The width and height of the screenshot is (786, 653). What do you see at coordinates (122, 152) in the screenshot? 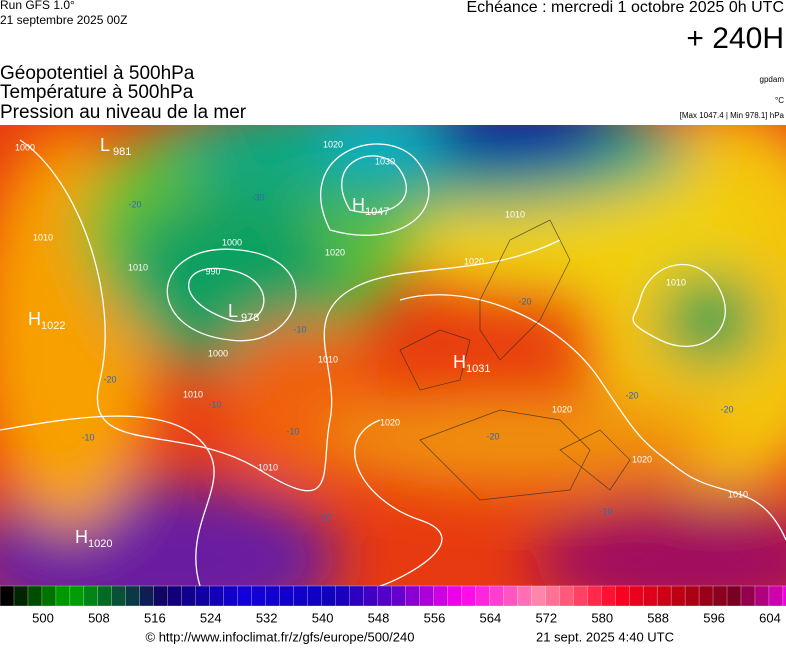
I see `center-value: 981` at bounding box center [122, 152].